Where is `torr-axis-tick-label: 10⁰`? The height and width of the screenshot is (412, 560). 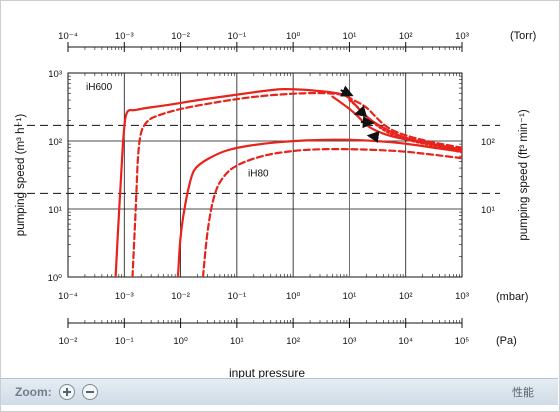
torr-axis-tick-label: 10⁰ is located at coordinates (293, 36).